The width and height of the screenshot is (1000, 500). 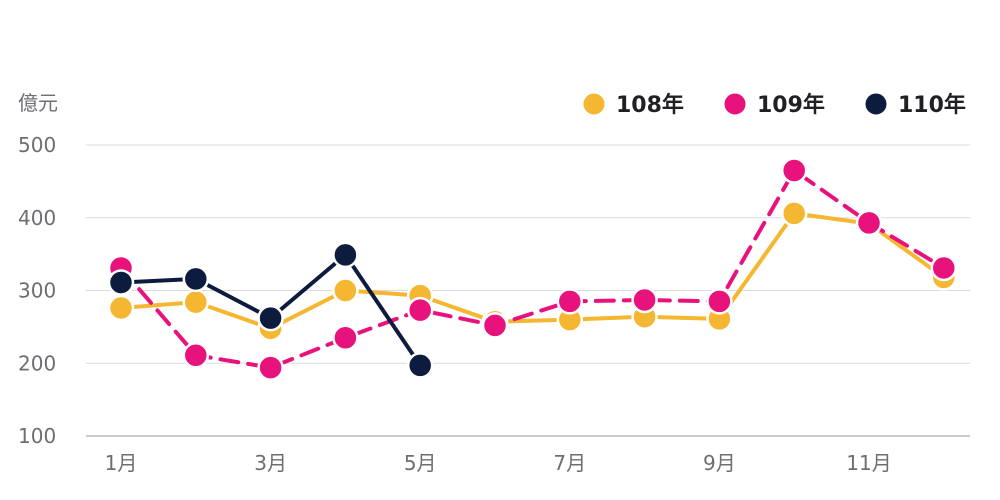 What do you see at coordinates (37, 436) in the screenshot?
I see `y-tick-label-100: 100` at bounding box center [37, 436].